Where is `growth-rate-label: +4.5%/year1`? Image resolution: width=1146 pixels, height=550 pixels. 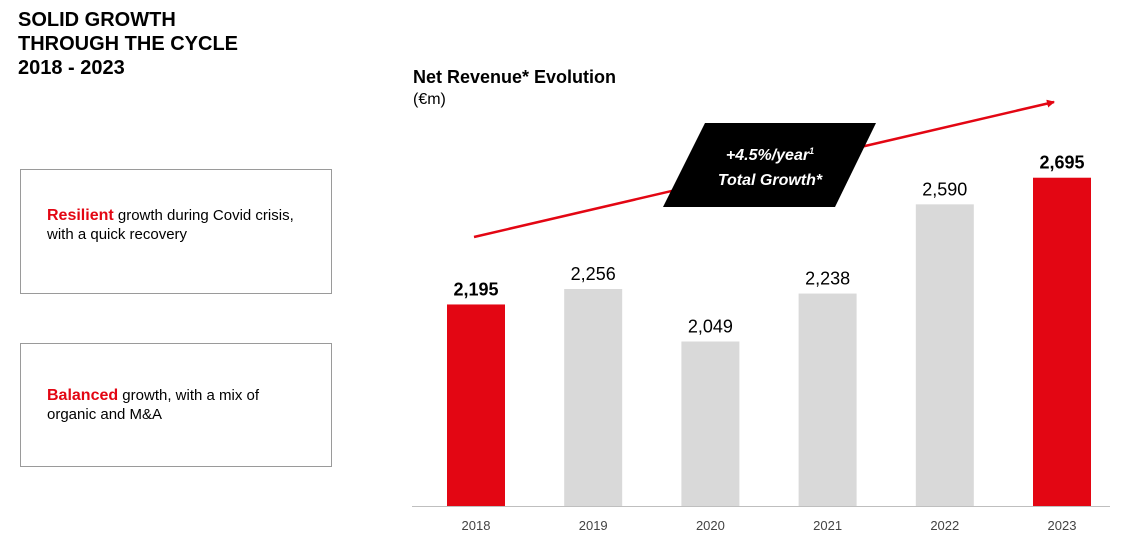 growth-rate-label: +4.5%/year1 is located at coordinates (770, 155).